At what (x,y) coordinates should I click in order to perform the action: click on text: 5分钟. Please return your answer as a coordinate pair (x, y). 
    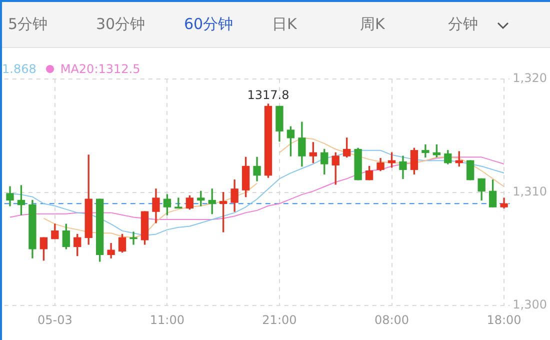
    Looking at the image, I should click on (28, 24).